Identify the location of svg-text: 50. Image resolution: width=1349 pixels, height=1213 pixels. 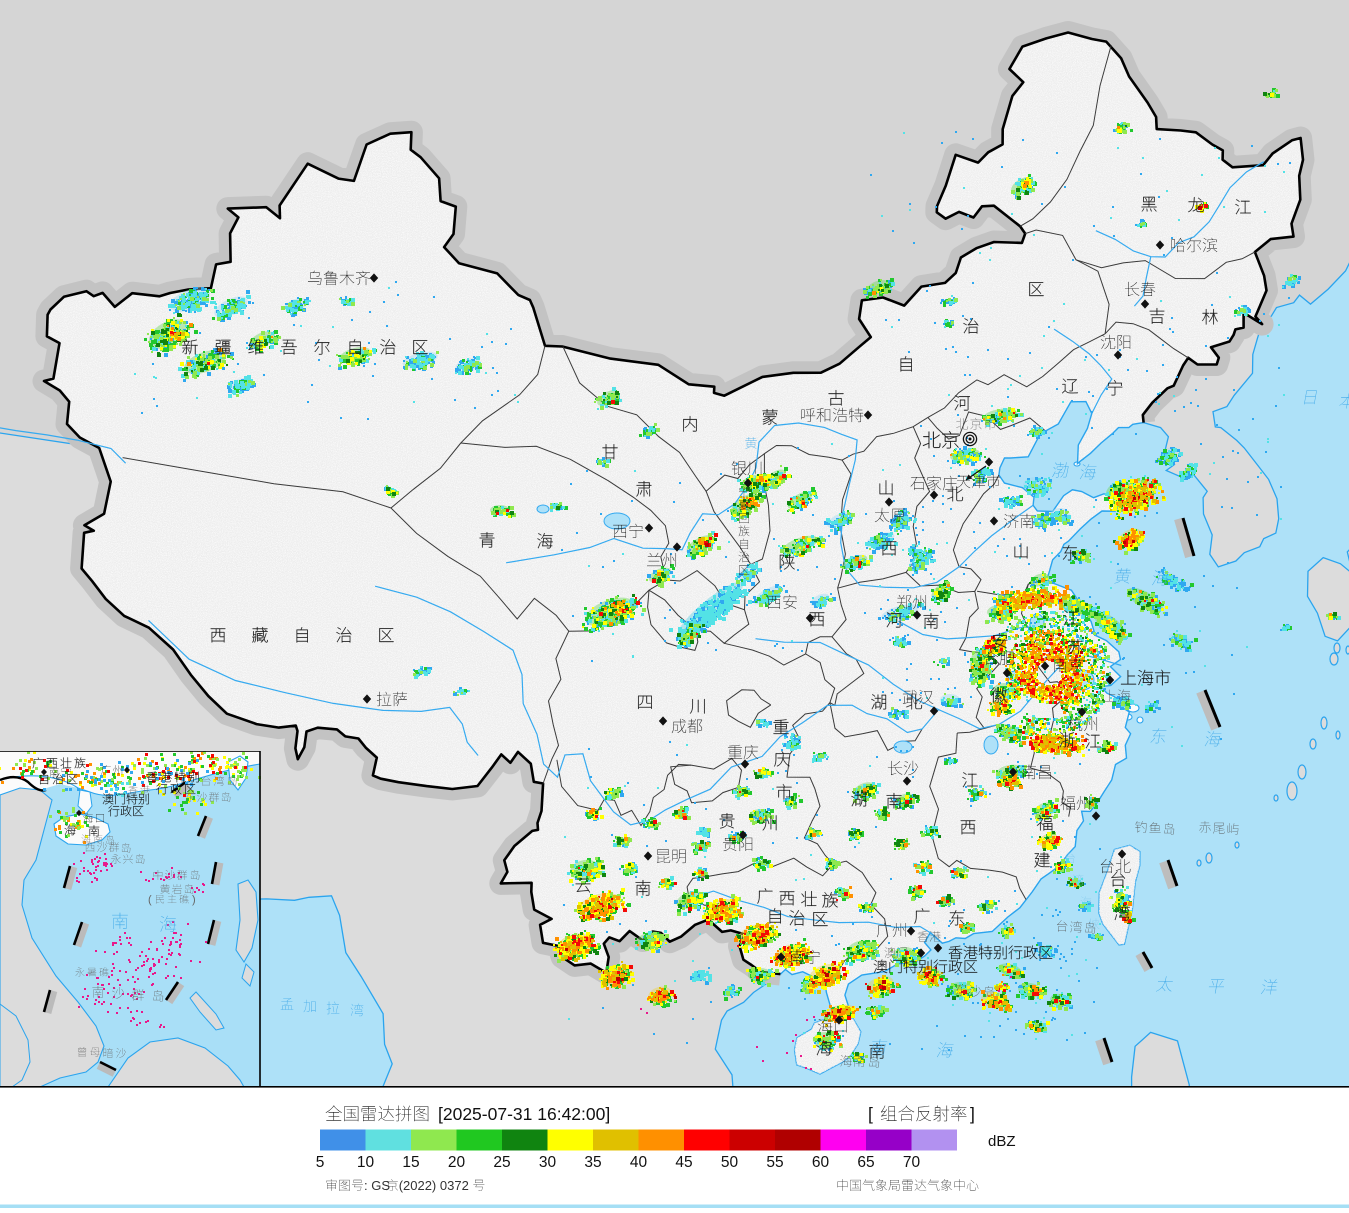
(730, 1162).